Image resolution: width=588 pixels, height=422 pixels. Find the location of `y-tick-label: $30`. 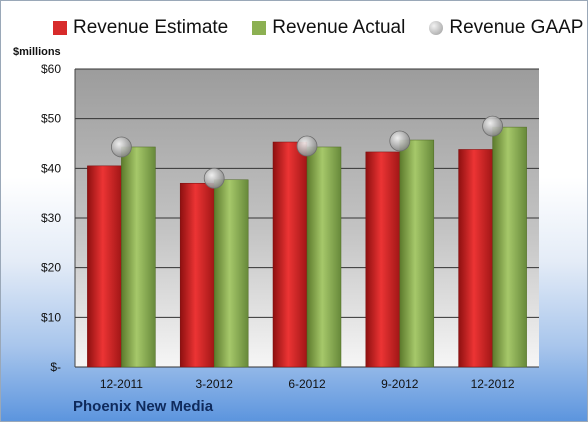

y-tick-label: $30 is located at coordinates (51, 218).